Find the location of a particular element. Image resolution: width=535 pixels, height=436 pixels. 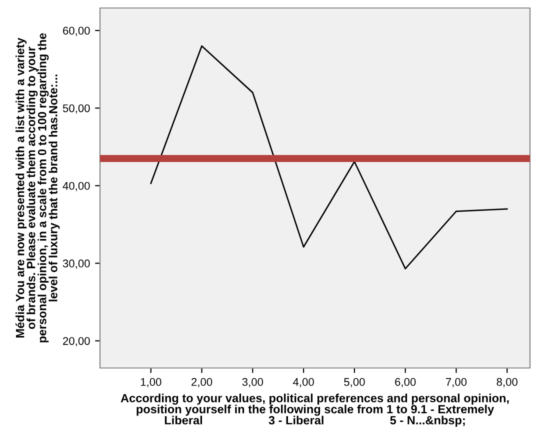

y-tick-label: 60,00 is located at coordinates (76, 31).